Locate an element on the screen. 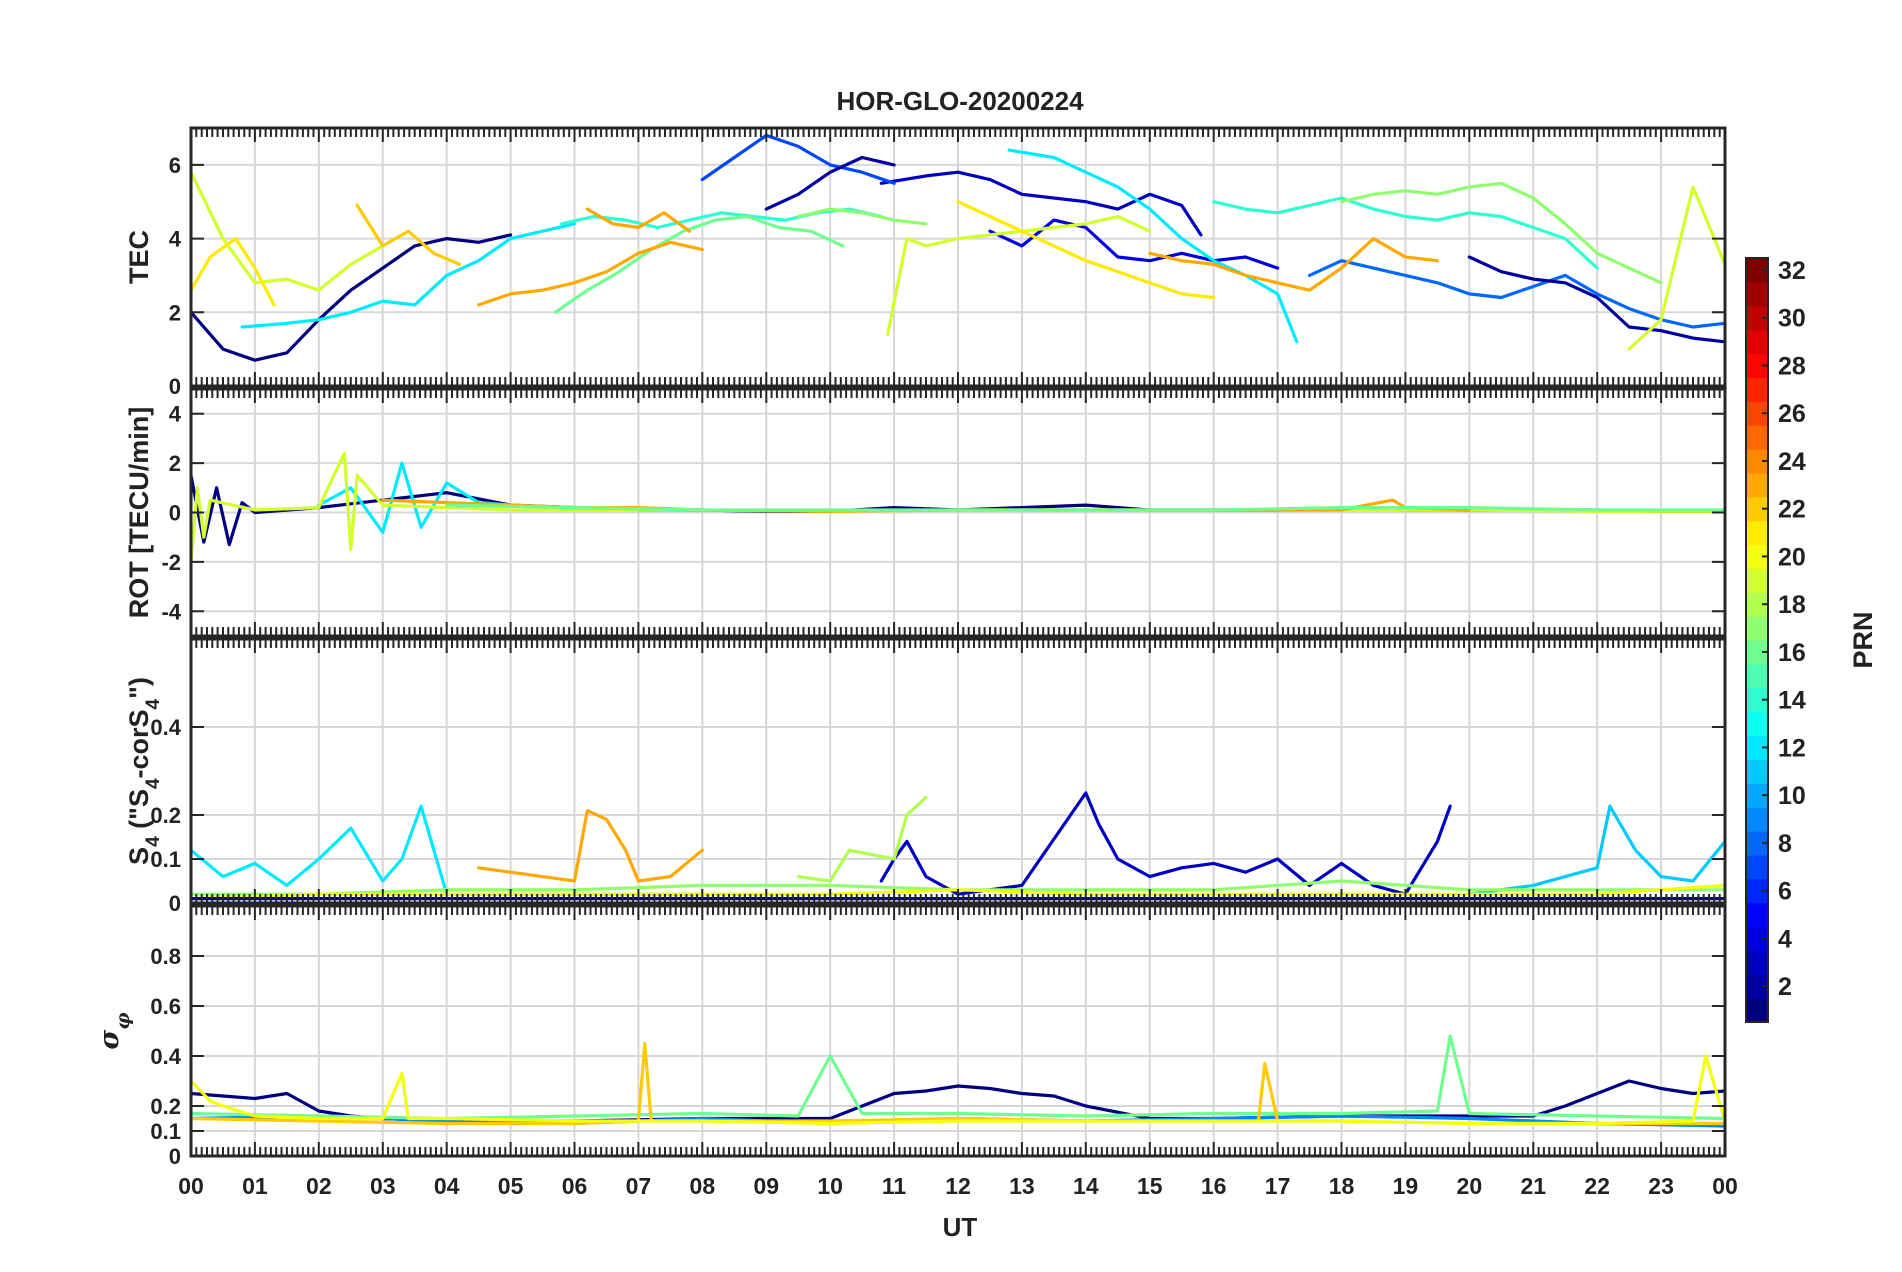 This screenshot has width=1902, height=1272. colorbar-tick-label: 22 is located at coordinates (1792, 510).